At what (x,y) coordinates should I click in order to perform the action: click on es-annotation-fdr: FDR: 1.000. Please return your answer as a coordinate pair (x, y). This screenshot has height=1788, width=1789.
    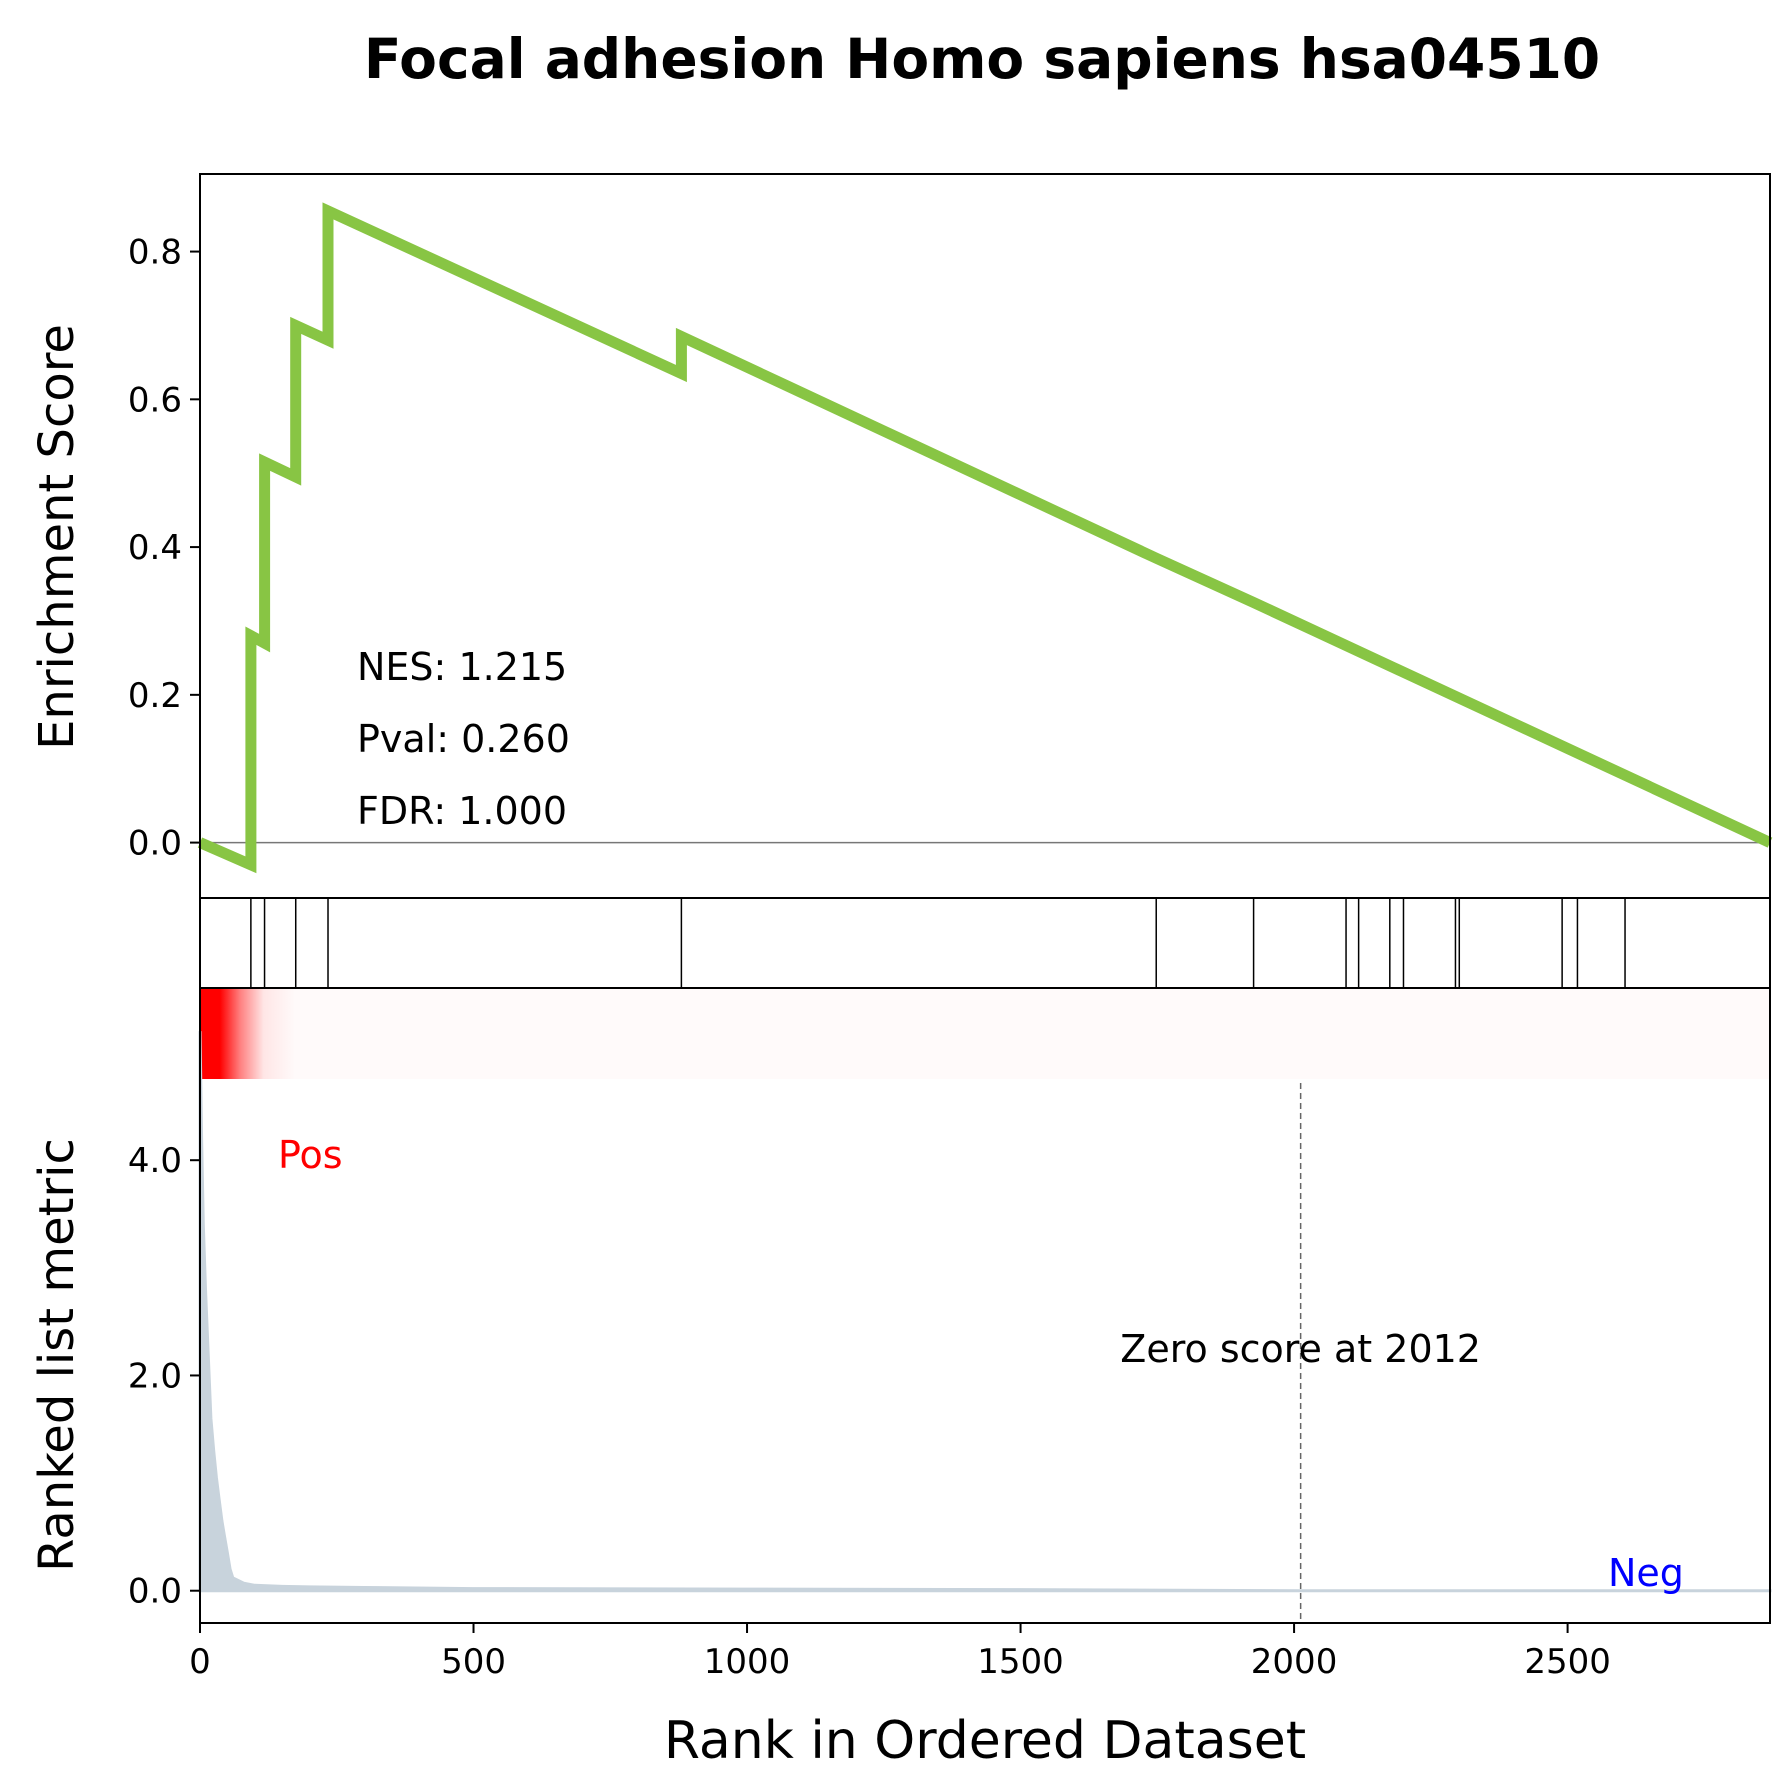
    Looking at the image, I should click on (462, 811).